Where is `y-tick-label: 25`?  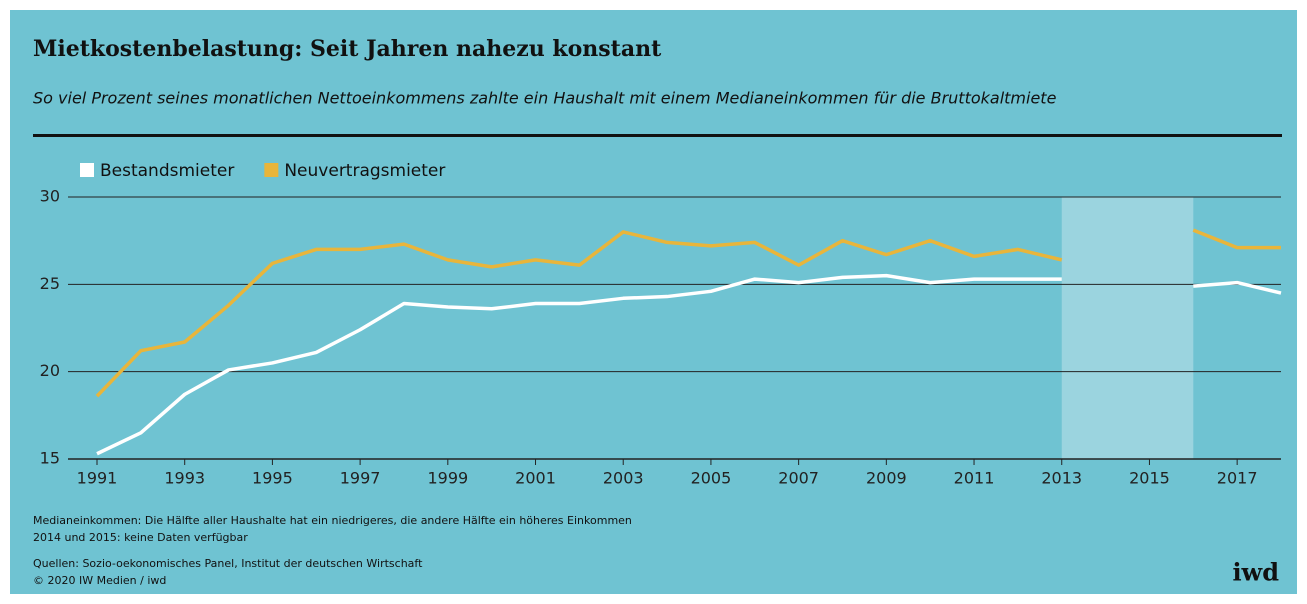
y-tick-label: 25 is located at coordinates (50, 283).